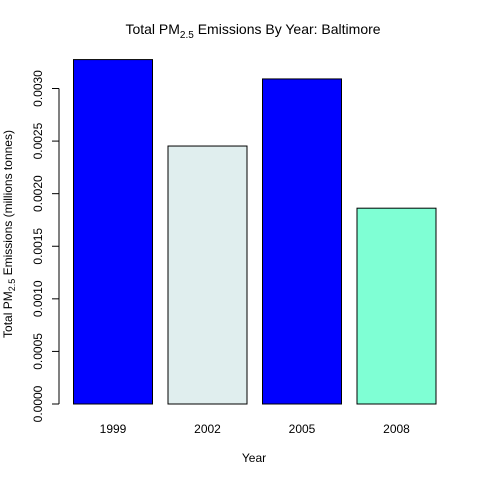 The width and height of the screenshot is (480, 480). Describe the element at coordinates (113, 429) in the screenshot. I see `x-tick-label-1999: 1999` at that location.